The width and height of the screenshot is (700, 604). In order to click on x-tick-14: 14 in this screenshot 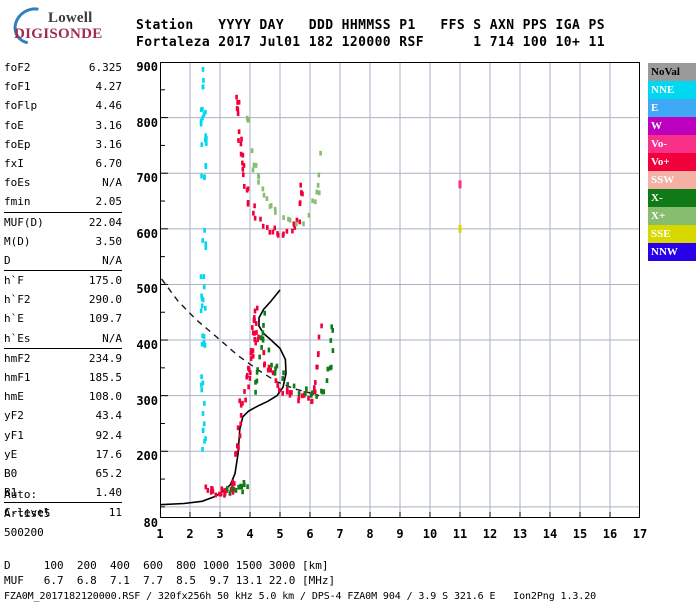, I will do `click(550, 534)`.